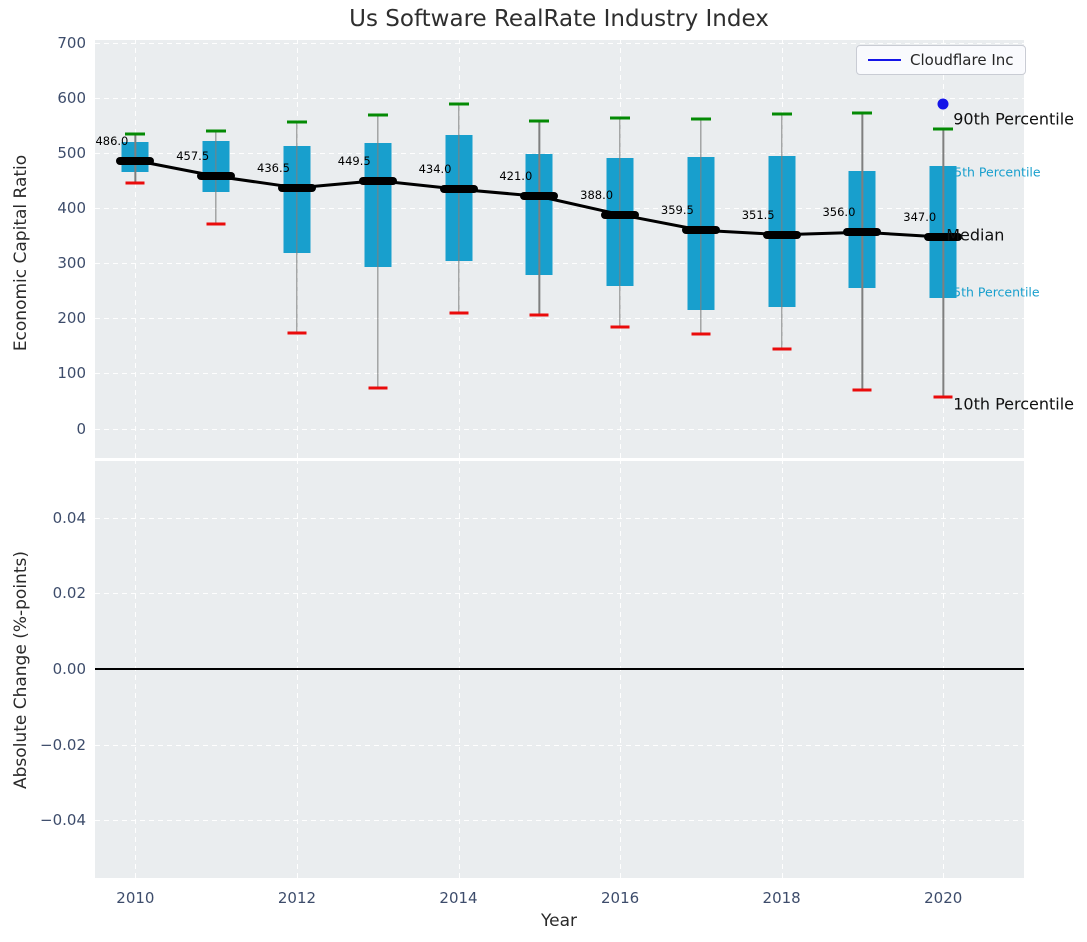 The height and width of the screenshot is (942, 1087). I want to click on median-marker-2011, so click(216, 176).